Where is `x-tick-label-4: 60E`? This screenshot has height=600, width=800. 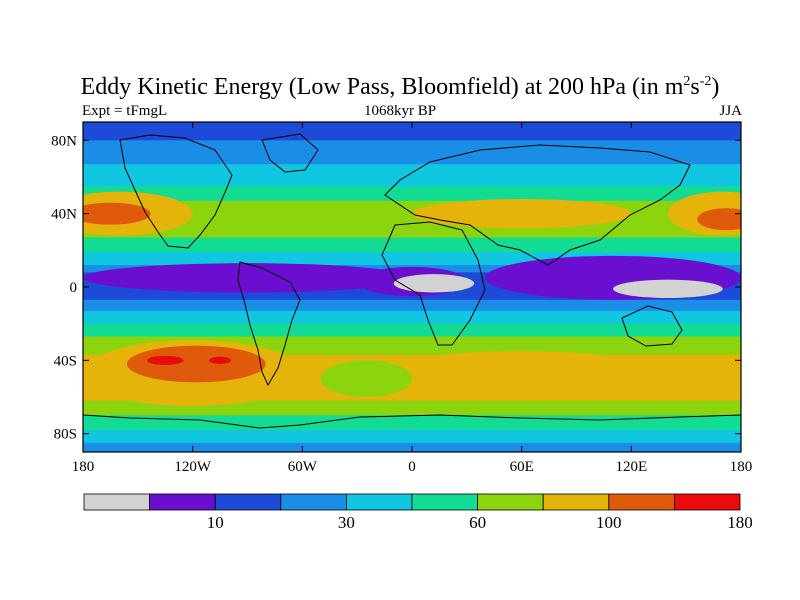 x-tick-label-4: 60E is located at coordinates (522, 467).